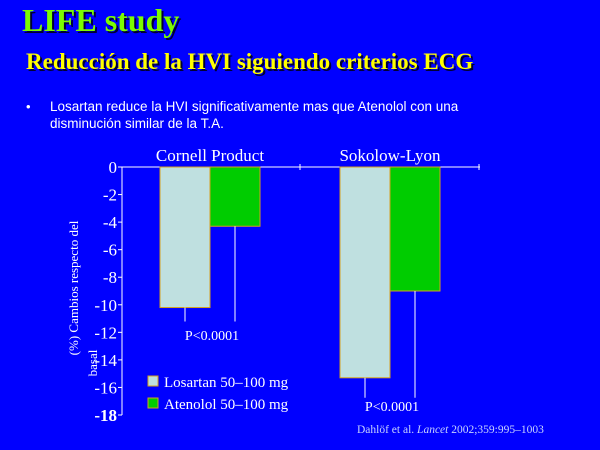  I want to click on y-tick-label: -18, so click(105, 415).